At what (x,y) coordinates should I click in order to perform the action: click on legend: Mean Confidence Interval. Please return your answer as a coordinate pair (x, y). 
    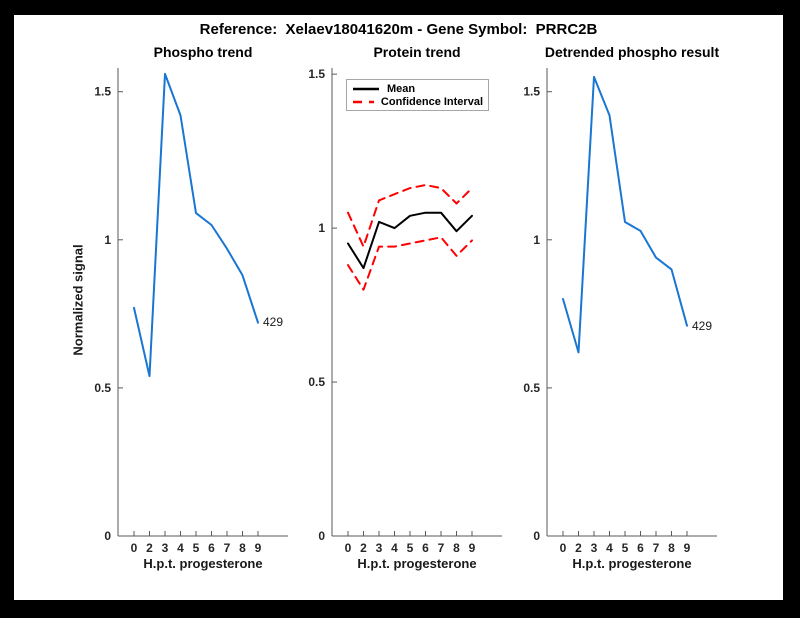
    Looking at the image, I should click on (417, 95).